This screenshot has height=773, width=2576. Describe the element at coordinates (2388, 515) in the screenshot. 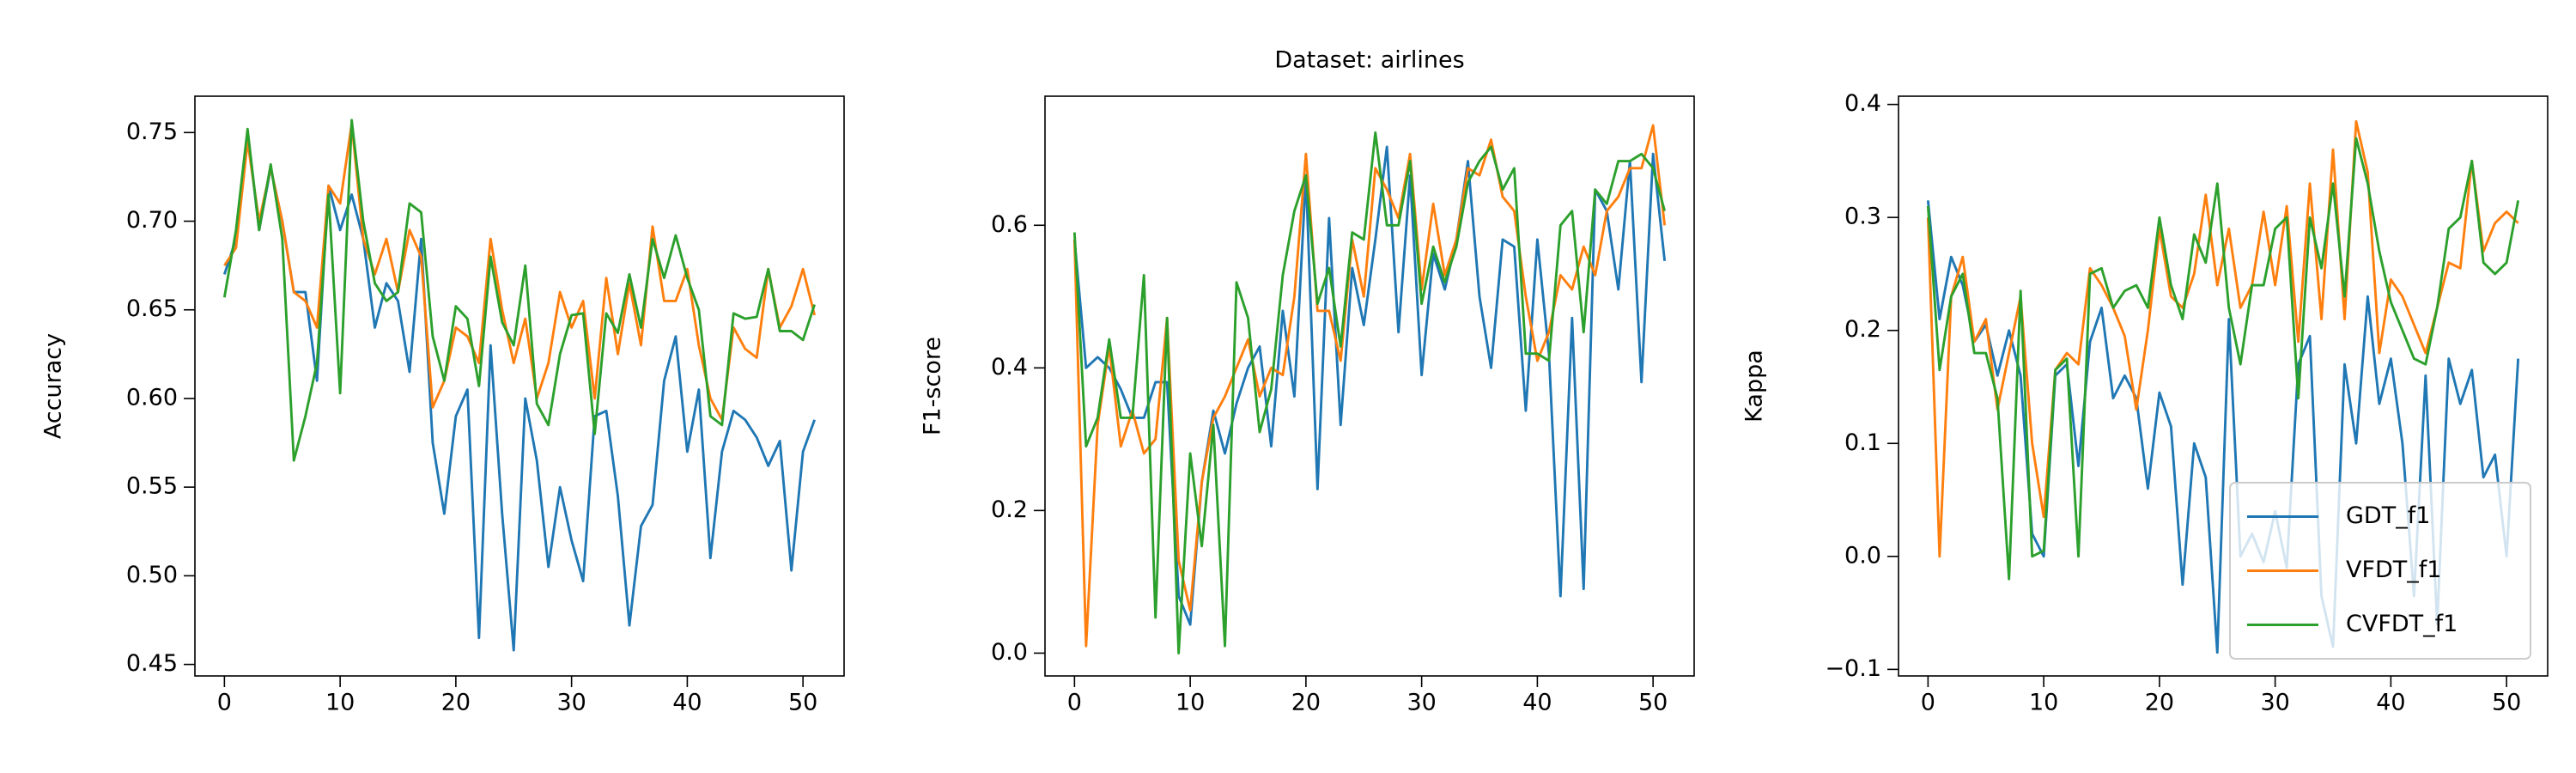

I see `legend-label: GDT_f1` at that location.